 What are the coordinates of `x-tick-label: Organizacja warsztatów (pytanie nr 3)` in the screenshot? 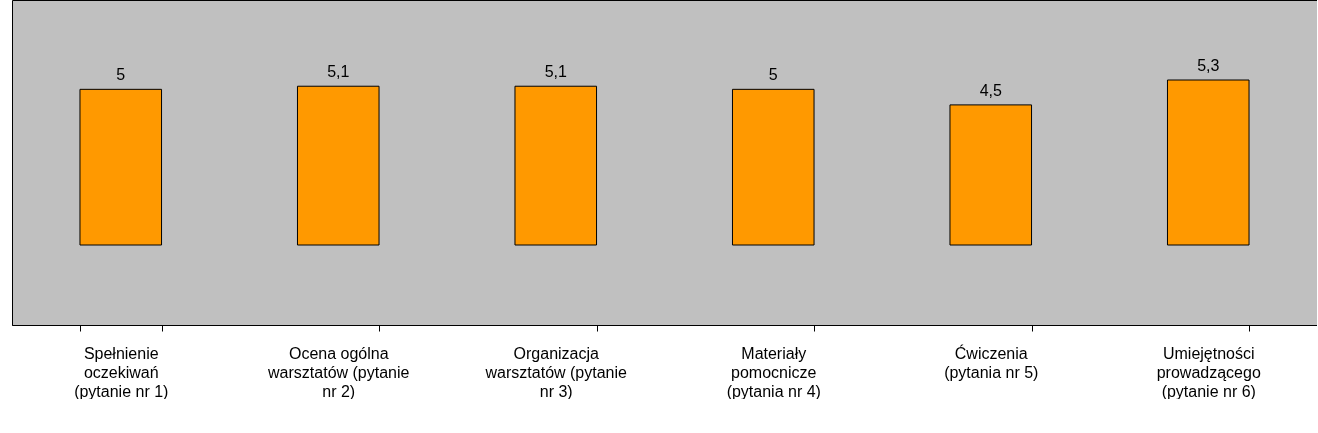 It's located at (556, 372).